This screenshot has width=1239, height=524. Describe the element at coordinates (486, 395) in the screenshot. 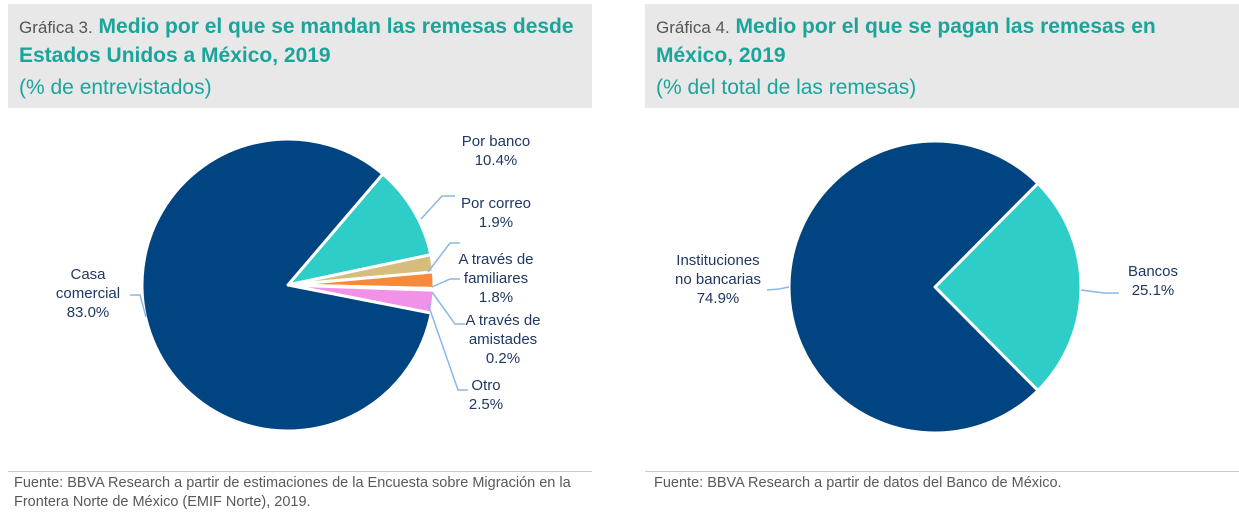

I see `data-label-otro: Otro 2.5%` at that location.